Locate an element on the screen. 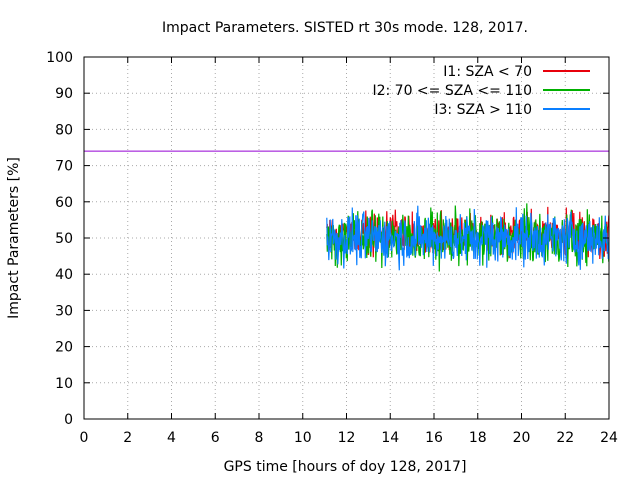 The width and height of the screenshot is (640, 480). y-axis-label: Impact Parameters [%] is located at coordinates (14, 238).